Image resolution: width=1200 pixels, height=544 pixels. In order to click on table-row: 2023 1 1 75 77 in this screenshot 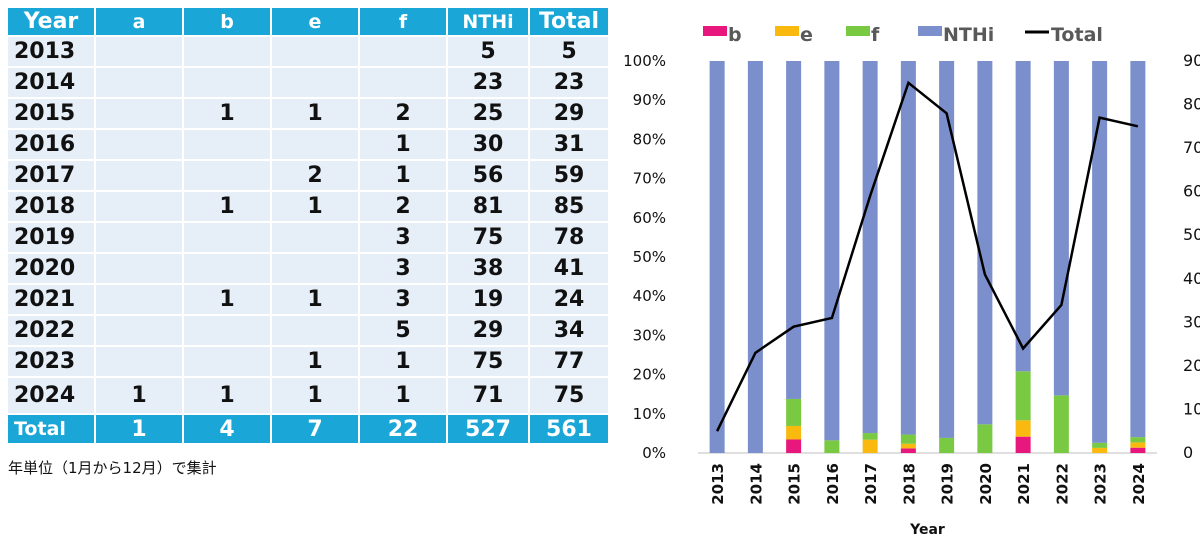, I will do `click(309, 362)`.